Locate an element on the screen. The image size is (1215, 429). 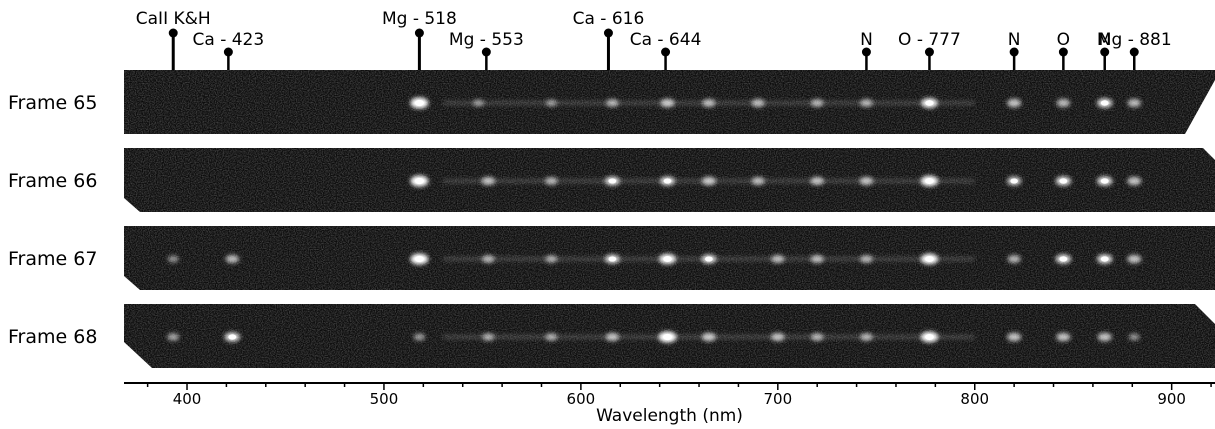
marker-11: Mg - 881 is located at coordinates (1134, 50).